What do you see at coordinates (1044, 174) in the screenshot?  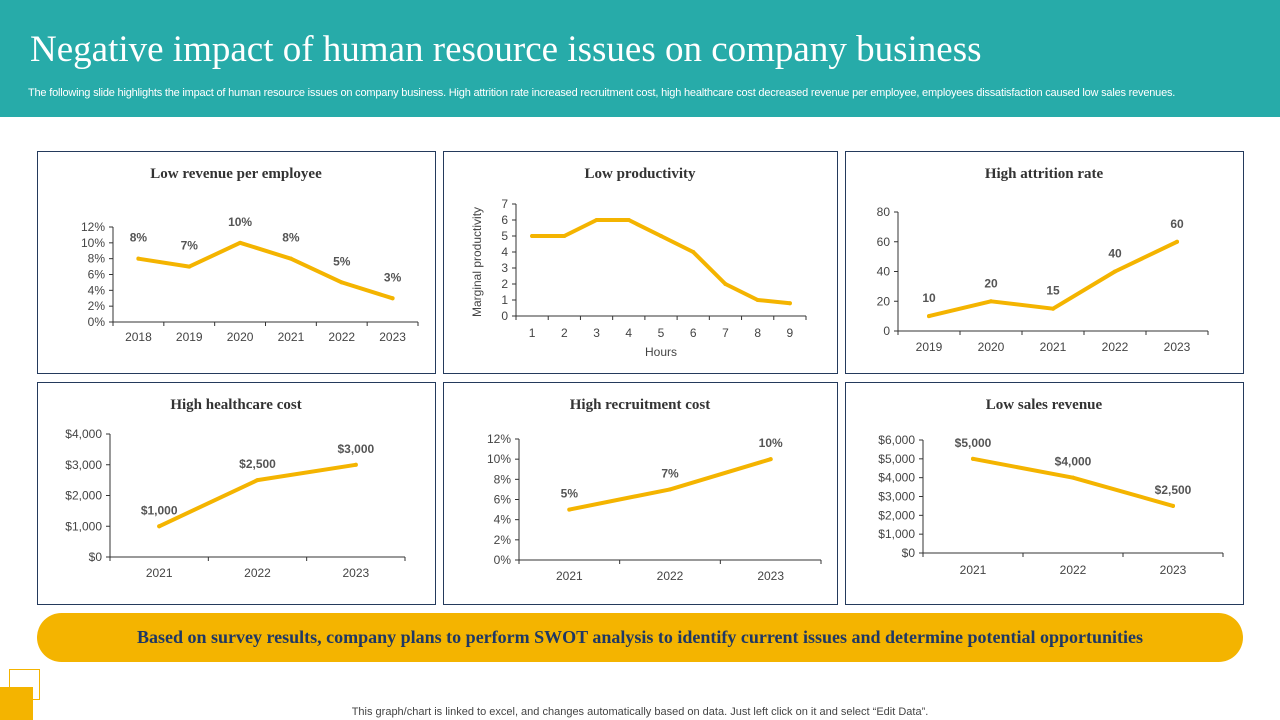 I see `chart-title: High attrition rate` at bounding box center [1044, 174].